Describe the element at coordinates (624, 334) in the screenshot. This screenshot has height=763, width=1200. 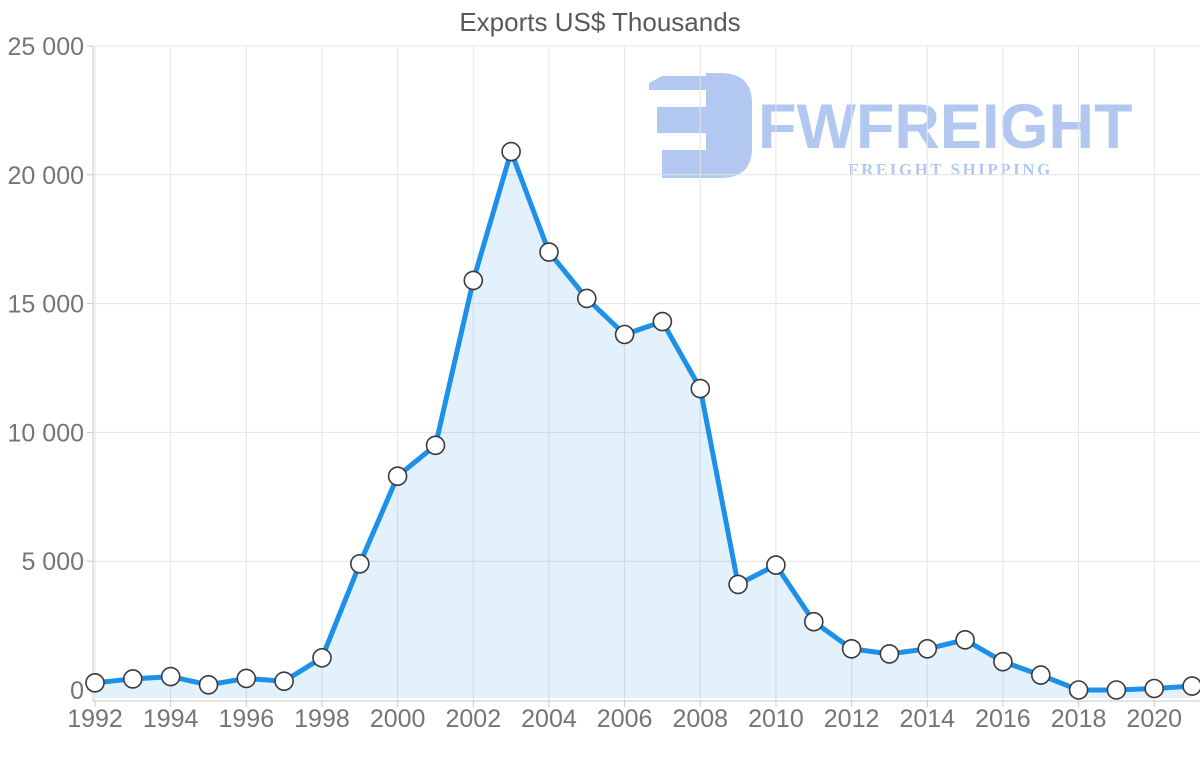
I see `data-point-2006` at that location.